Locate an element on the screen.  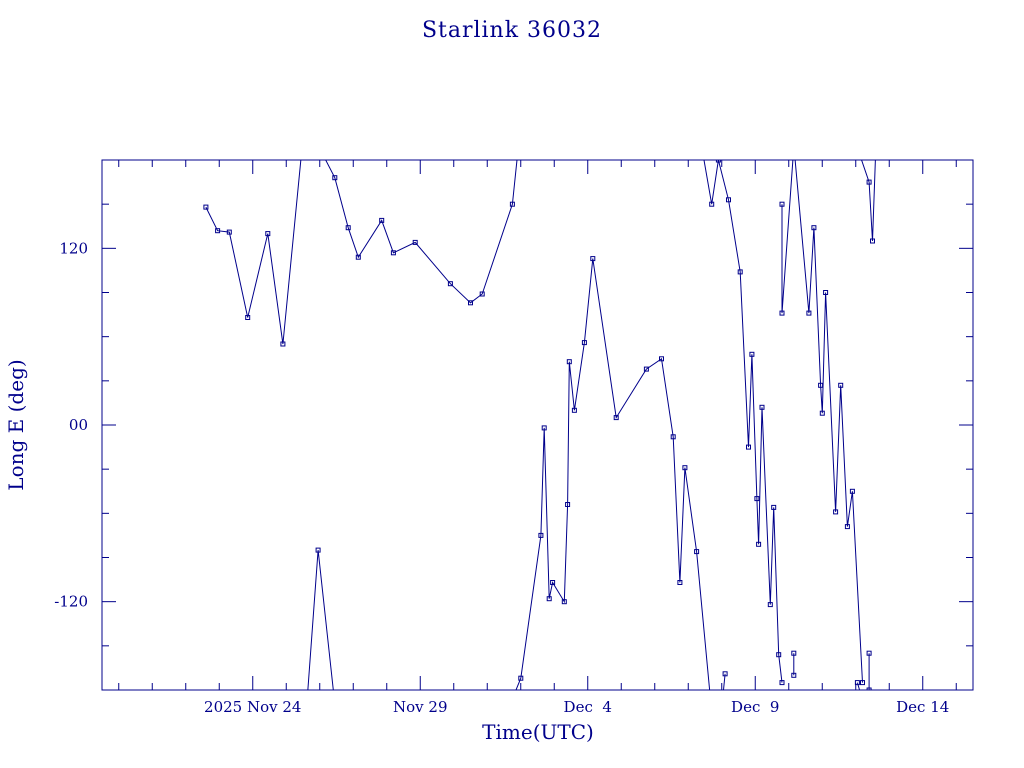
x-tick-label: Dec 4 is located at coordinates (588, 707).